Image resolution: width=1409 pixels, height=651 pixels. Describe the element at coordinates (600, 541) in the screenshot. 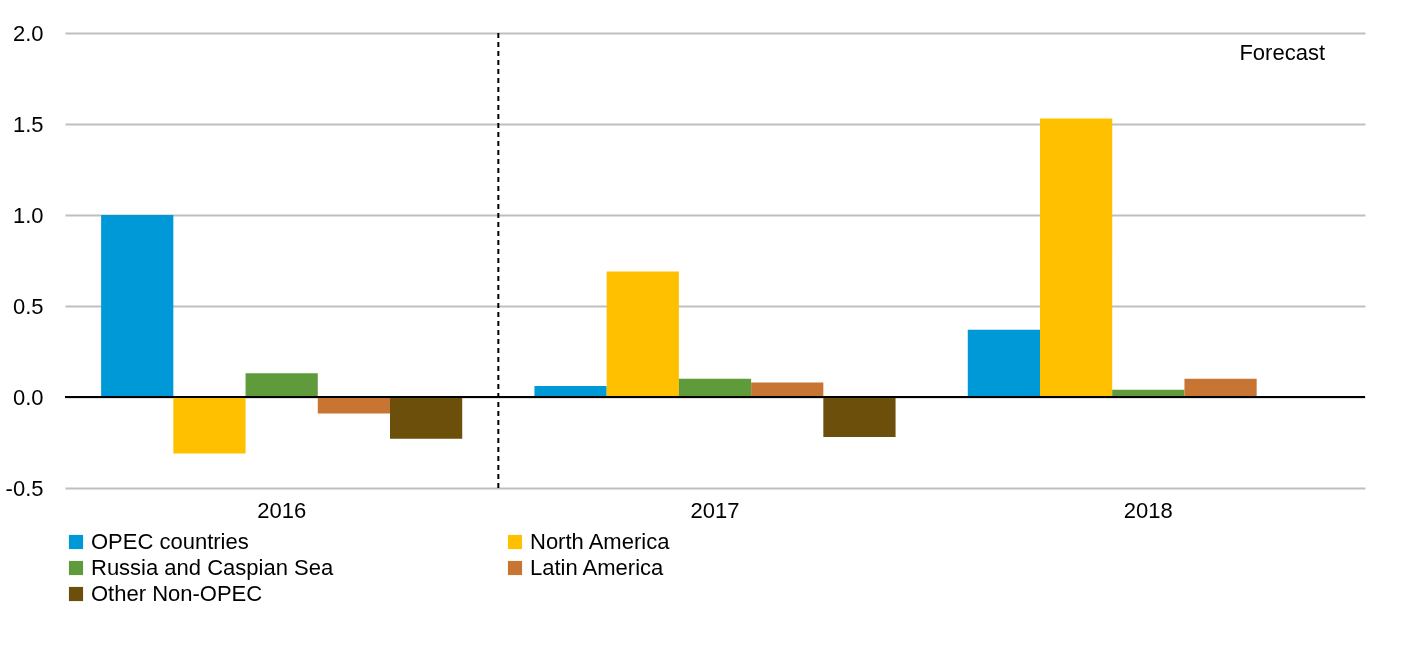

I see `legend-label: North America` at that location.